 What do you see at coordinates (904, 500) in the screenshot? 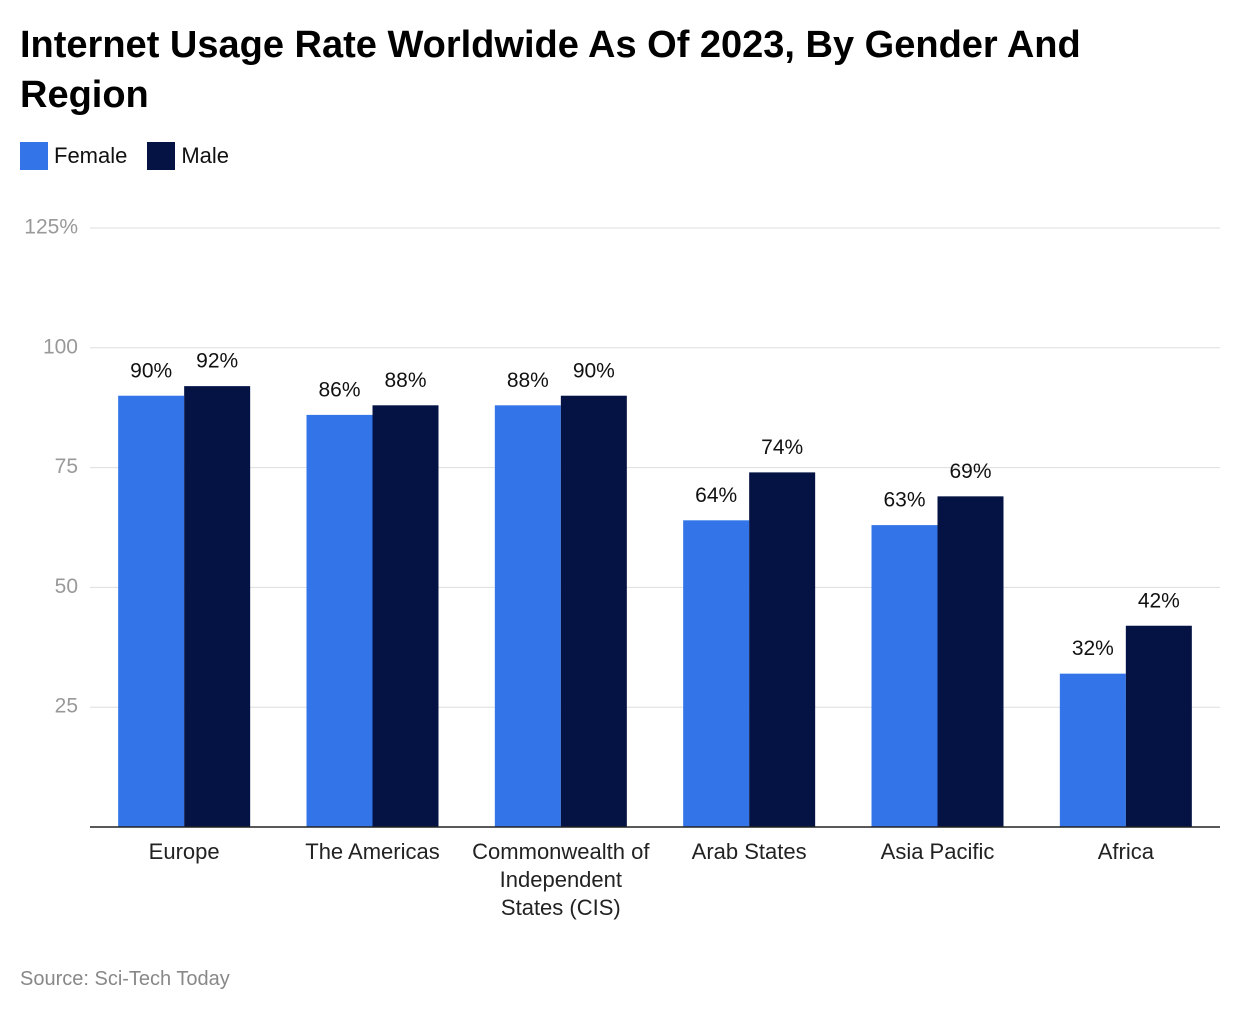
I see `data-label: 63%` at bounding box center [904, 500].